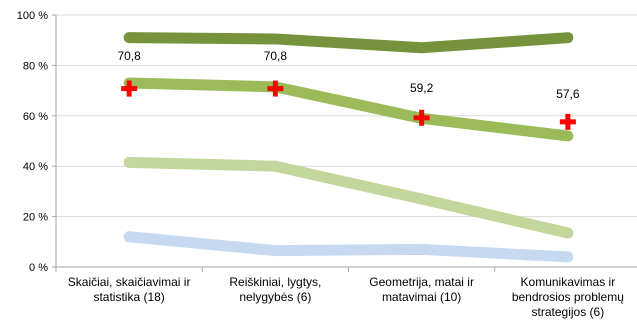 Image resolution: width=637 pixels, height=326 pixels. What do you see at coordinates (37, 142) in the screenshot?
I see `y-axis: 0 % 20 % 40 % 60 % 80 % 100 %` at bounding box center [37, 142].